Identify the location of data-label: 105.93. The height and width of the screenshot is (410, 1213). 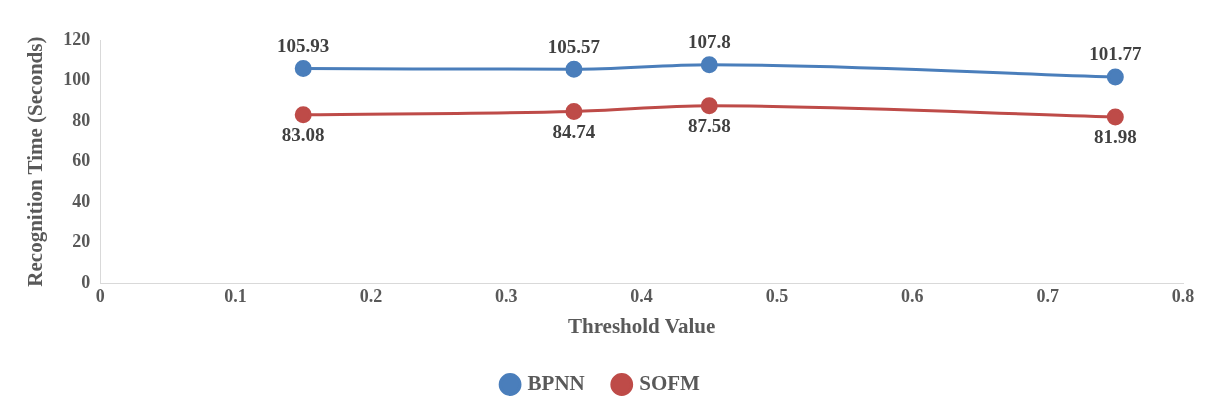
(303, 45).